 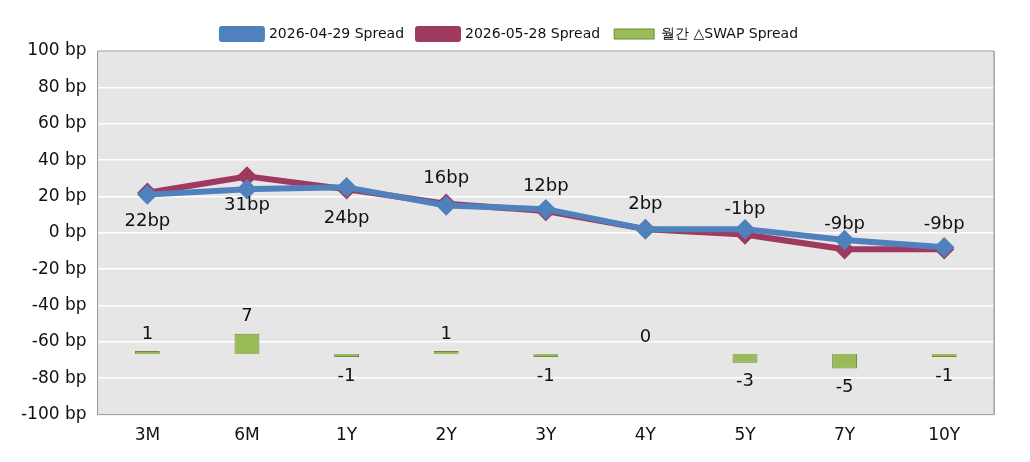 What do you see at coordinates (546, 434) in the screenshot?
I see `x-tick-label: 3Y` at bounding box center [546, 434].